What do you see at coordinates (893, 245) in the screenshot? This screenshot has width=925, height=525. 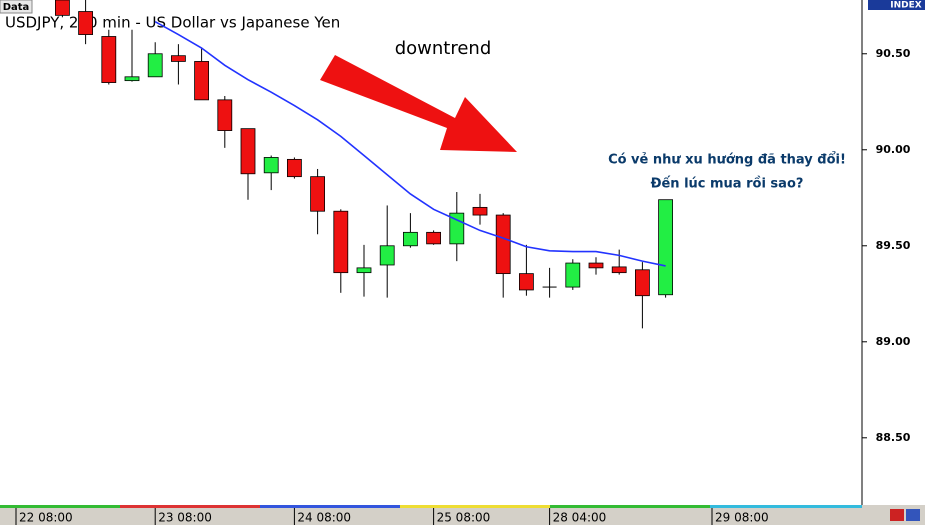 I see `y-tick-label: 89.50` at bounding box center [893, 245].